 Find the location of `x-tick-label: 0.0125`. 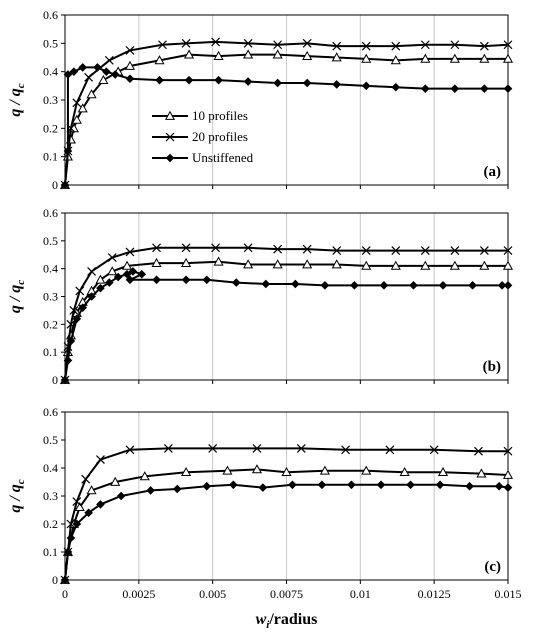

x-tick-label: 0.0125 is located at coordinates (434, 594).